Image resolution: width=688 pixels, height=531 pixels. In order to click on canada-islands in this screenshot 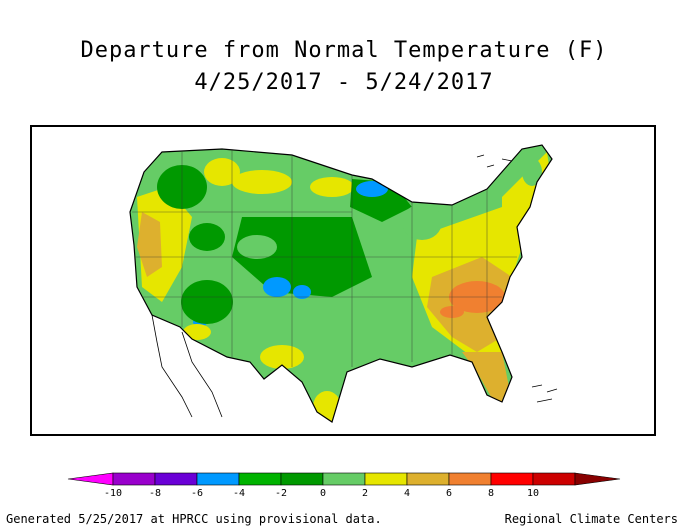, I will do `click(494, 161)`.